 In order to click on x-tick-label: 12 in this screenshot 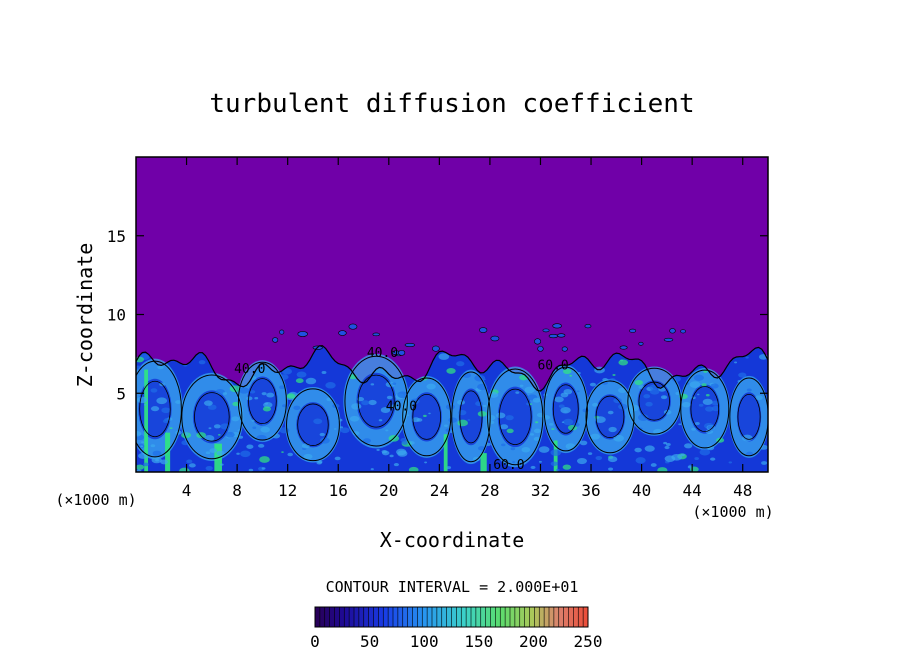, I will do `click(287, 490)`.